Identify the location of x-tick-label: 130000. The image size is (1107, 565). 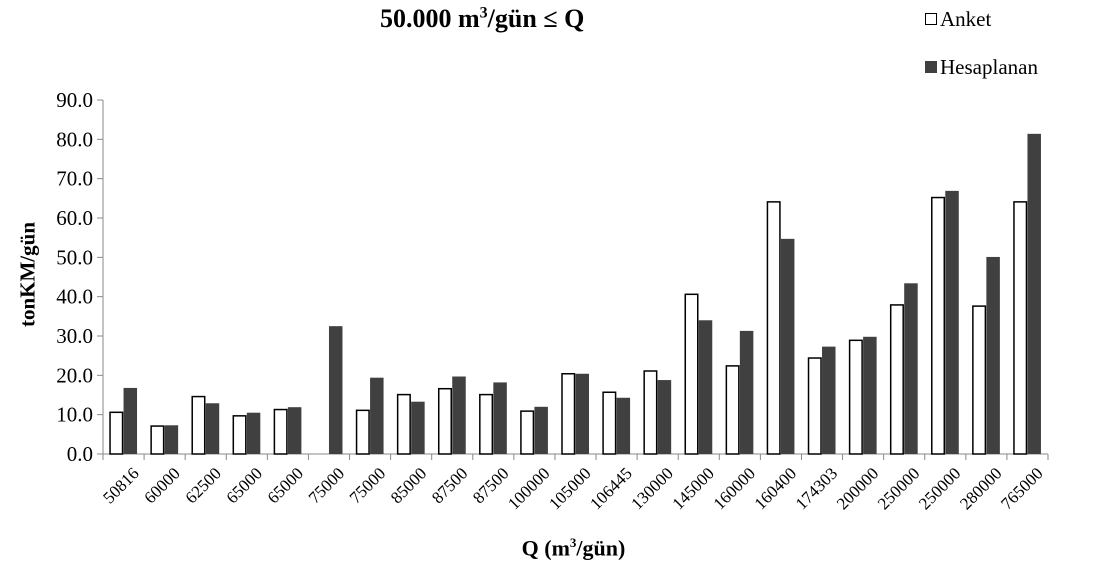
(651, 488).